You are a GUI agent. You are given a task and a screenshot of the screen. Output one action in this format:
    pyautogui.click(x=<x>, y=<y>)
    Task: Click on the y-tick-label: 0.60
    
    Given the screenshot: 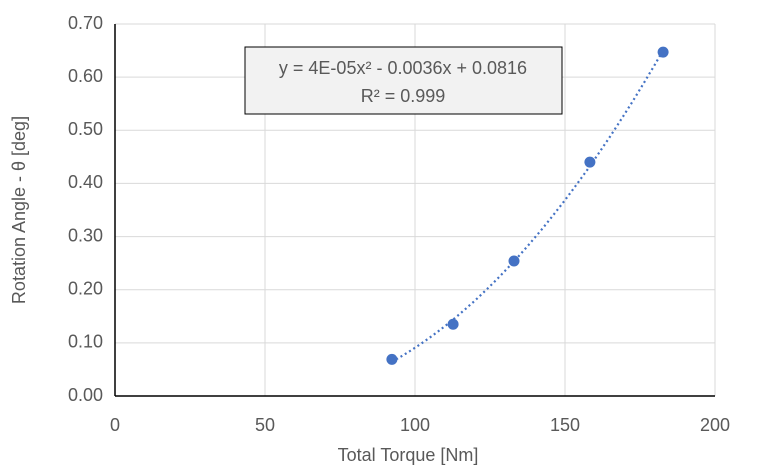 What is the action you would take?
    pyautogui.click(x=85, y=76)
    